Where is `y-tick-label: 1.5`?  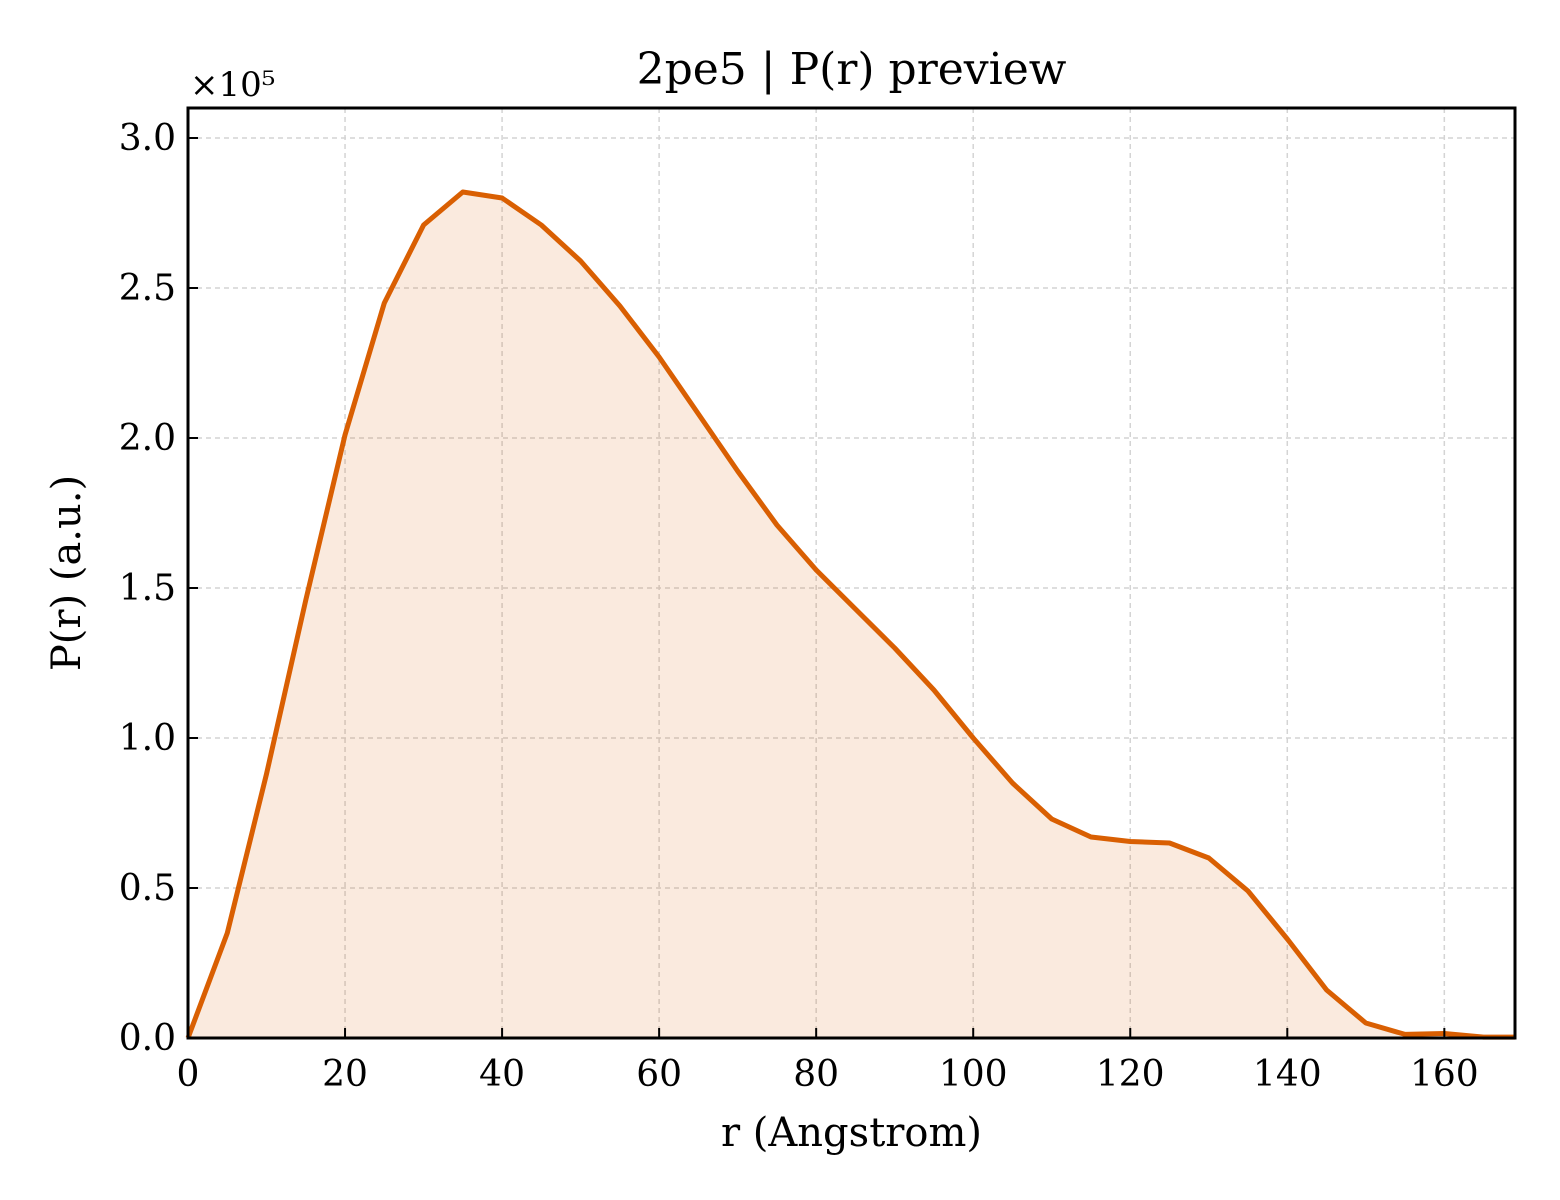
y-tick-label: 1.5 is located at coordinates (147, 588).